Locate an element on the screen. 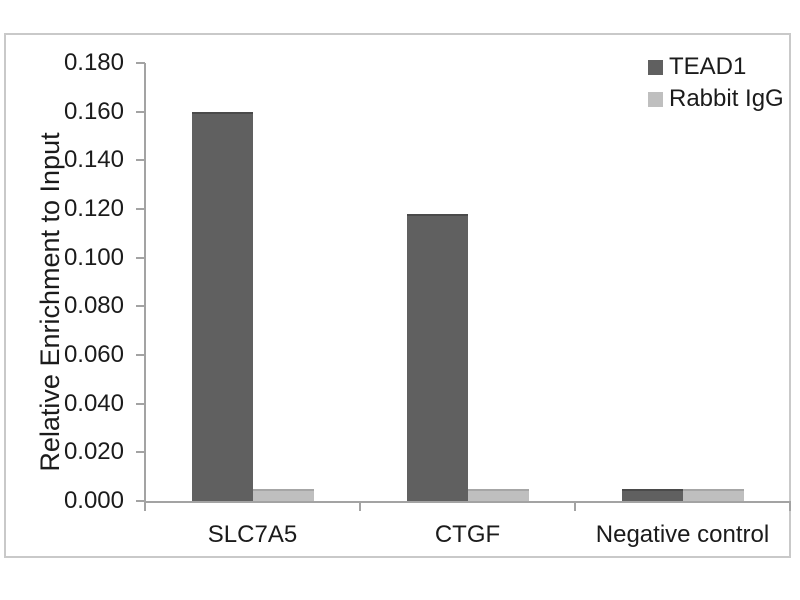  bar-rabbit-igg-slc7a5 is located at coordinates (283, 494).